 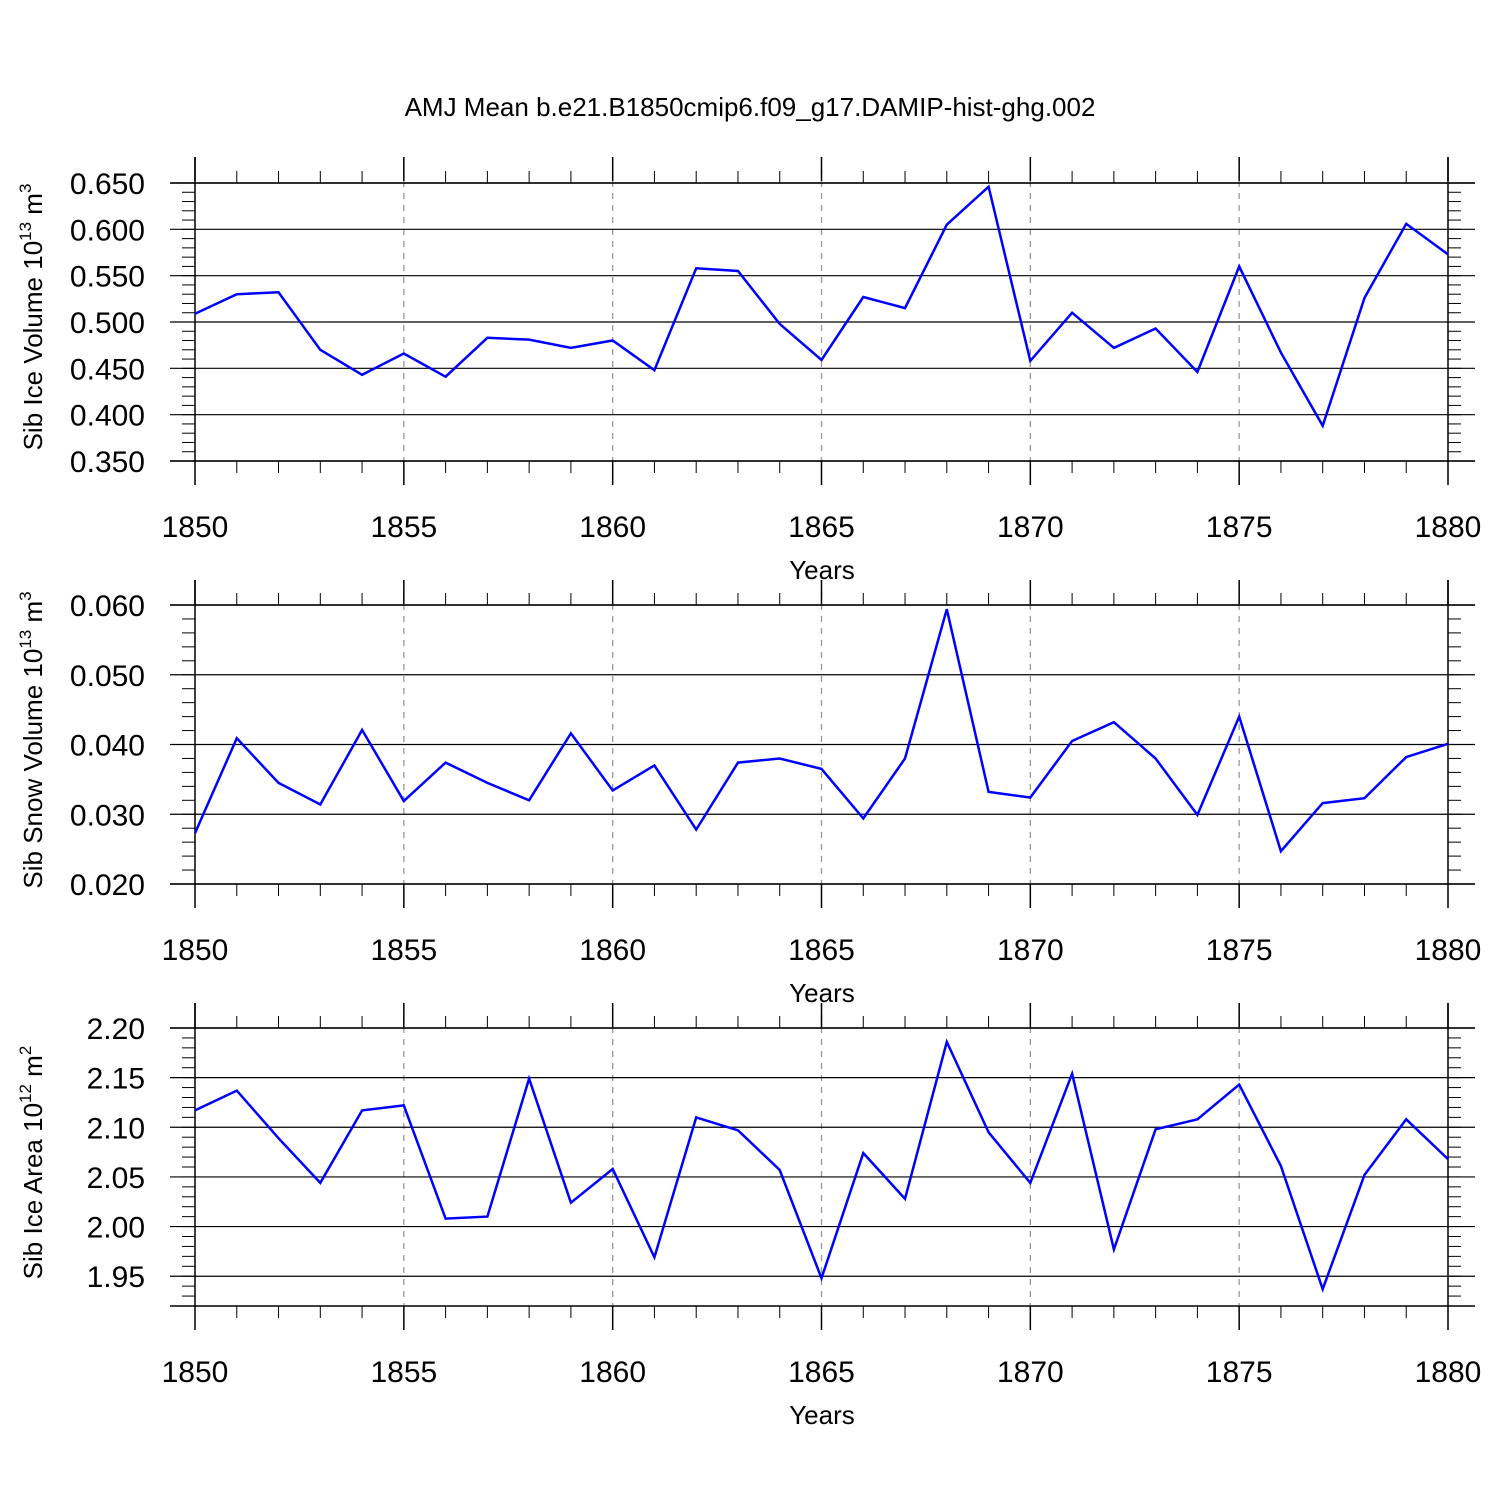 I want to click on y-tick-label: 0.500, so click(x=107, y=323).